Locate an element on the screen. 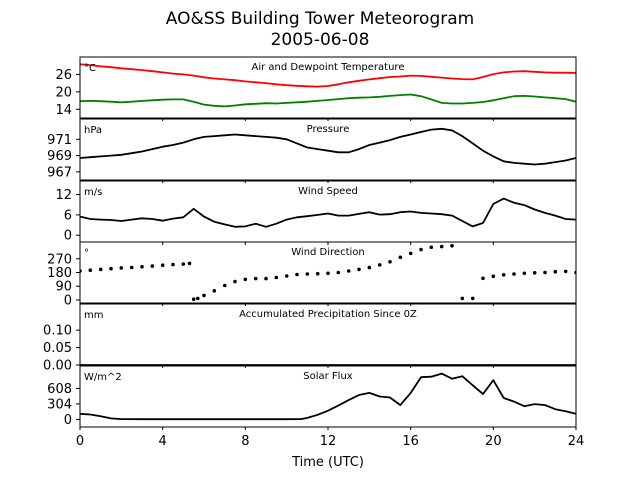 The image size is (640, 480). x-tick-label: 24 is located at coordinates (576, 441).